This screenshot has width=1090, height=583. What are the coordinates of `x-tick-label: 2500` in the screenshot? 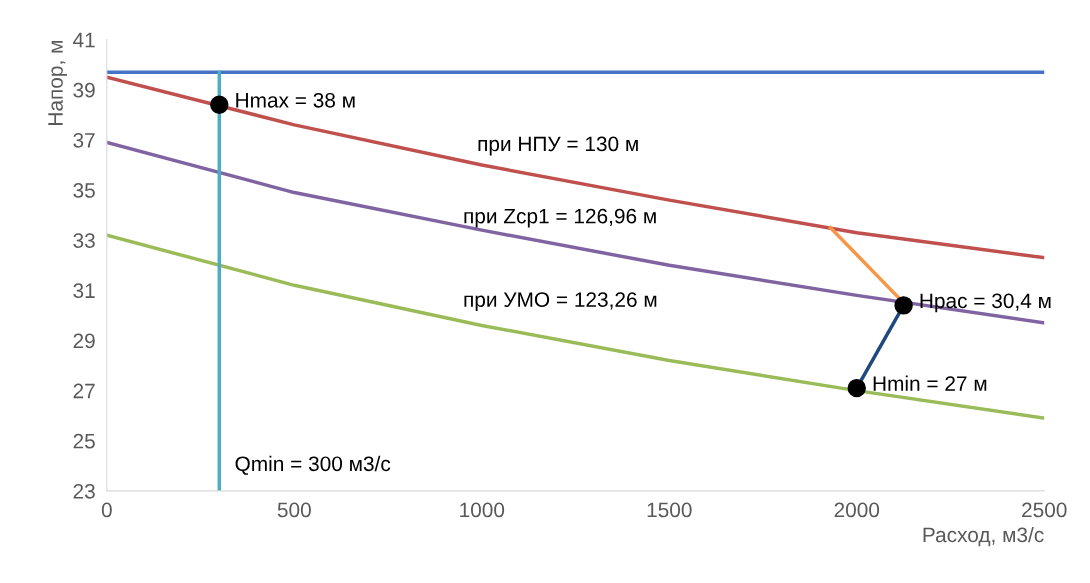 It's located at (1044, 510).